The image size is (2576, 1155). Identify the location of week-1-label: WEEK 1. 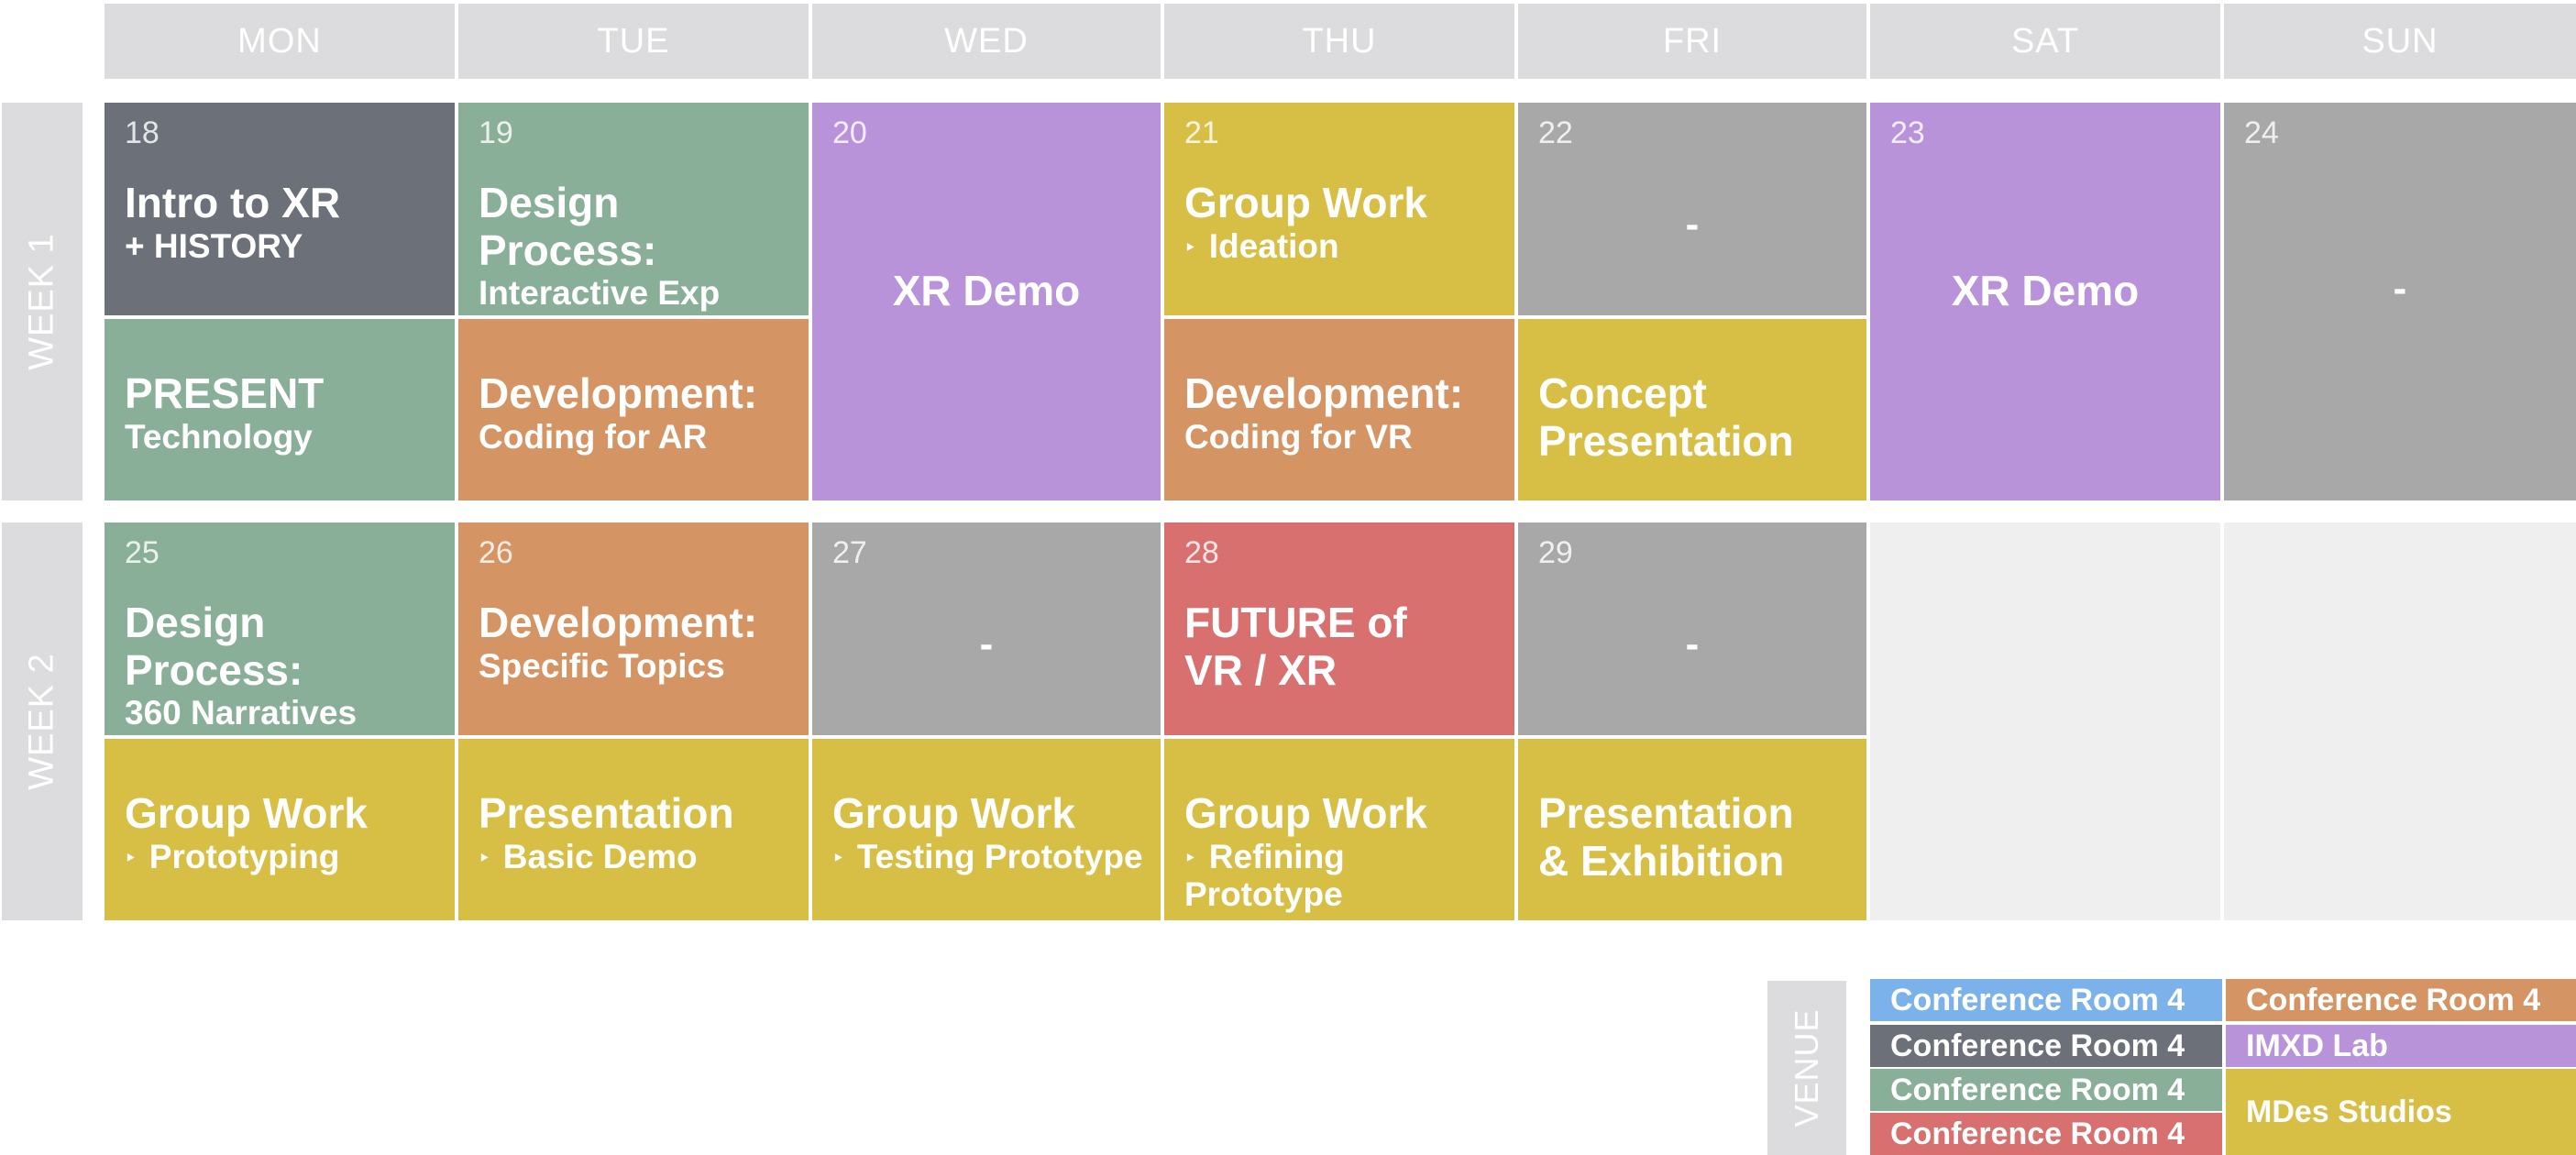
(42, 301).